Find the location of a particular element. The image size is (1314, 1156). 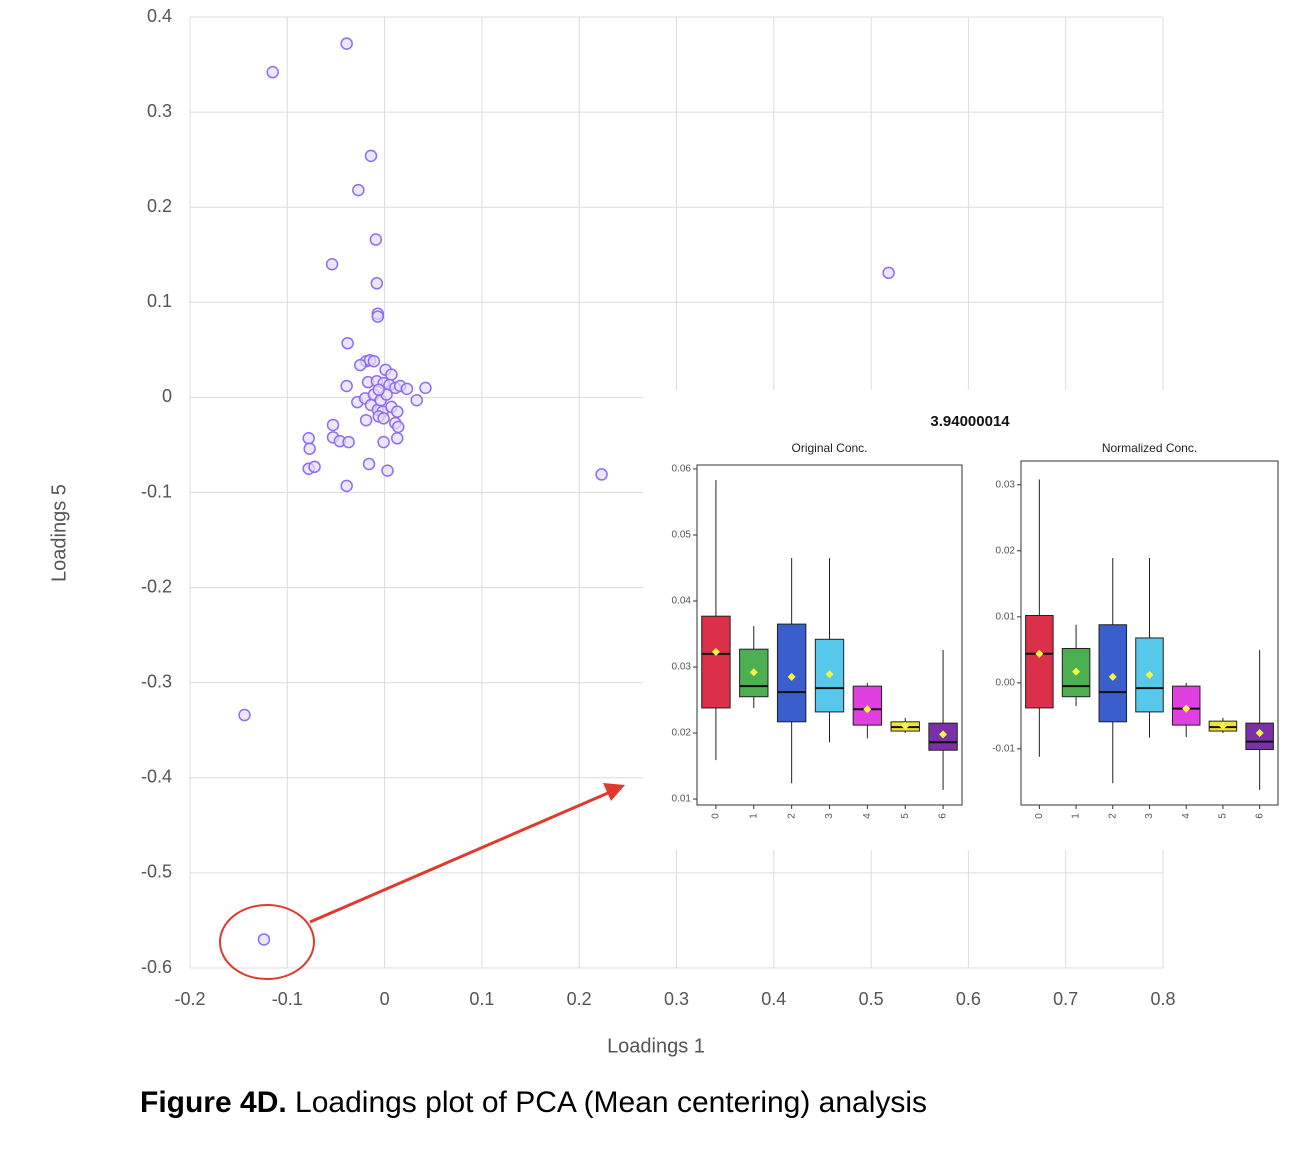

y-tick-label: 0.2 is located at coordinates (159, 206).